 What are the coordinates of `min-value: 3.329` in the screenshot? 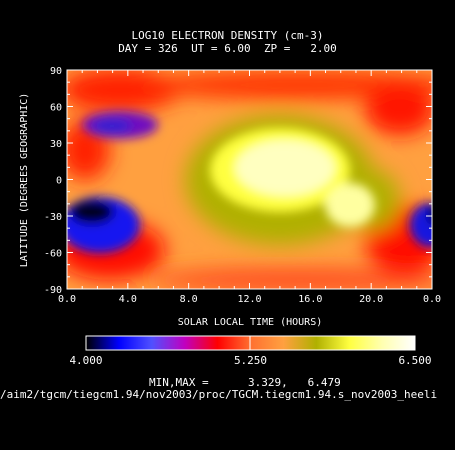 It's located at (265, 382).